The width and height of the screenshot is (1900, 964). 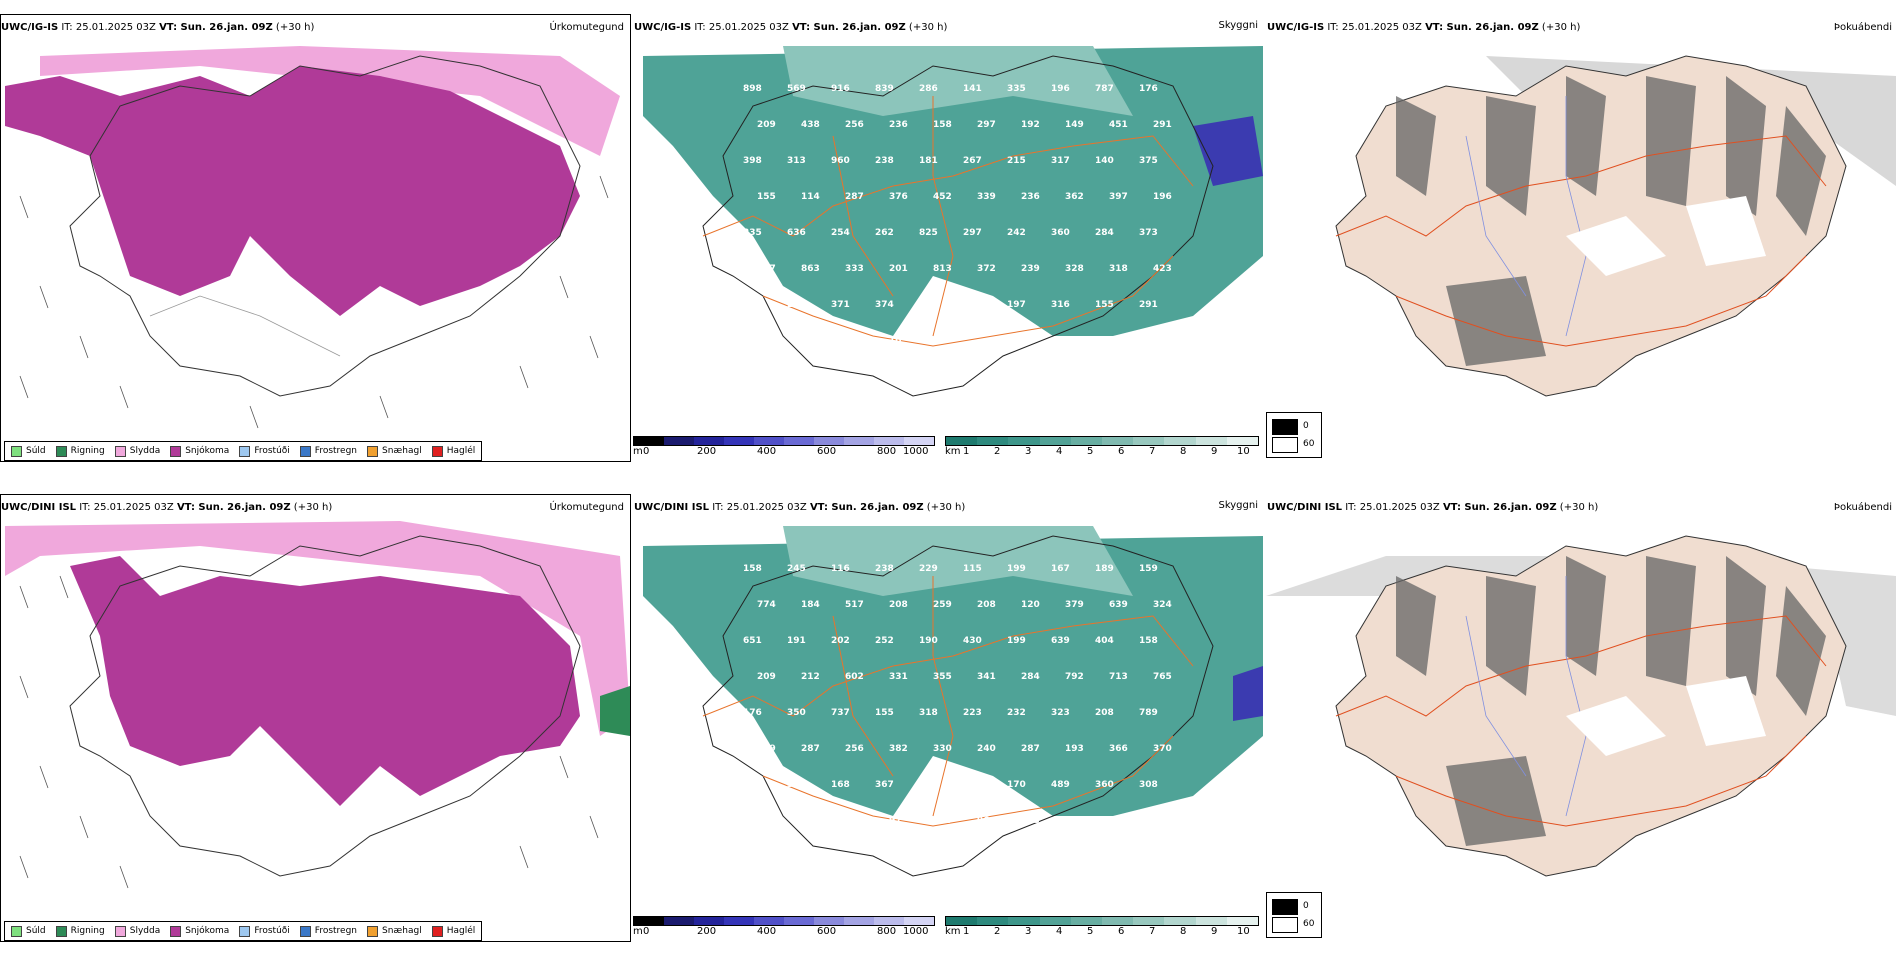 I want to click on height-unit: m, so click(x=638, y=451).